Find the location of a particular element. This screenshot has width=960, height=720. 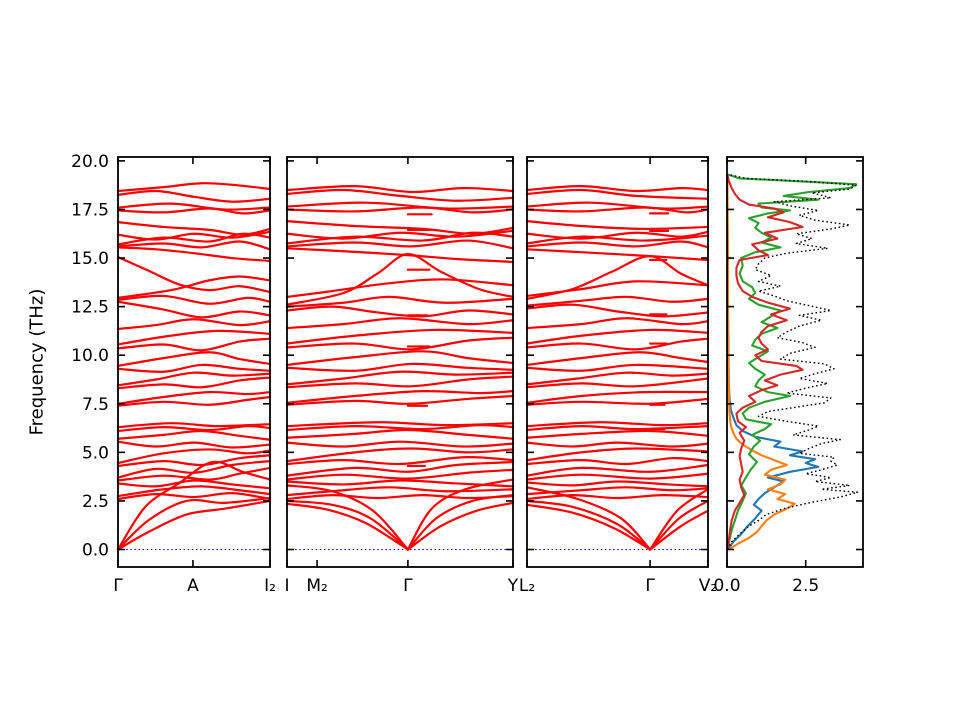

y-tick-label: 20.0 is located at coordinates (90, 162).